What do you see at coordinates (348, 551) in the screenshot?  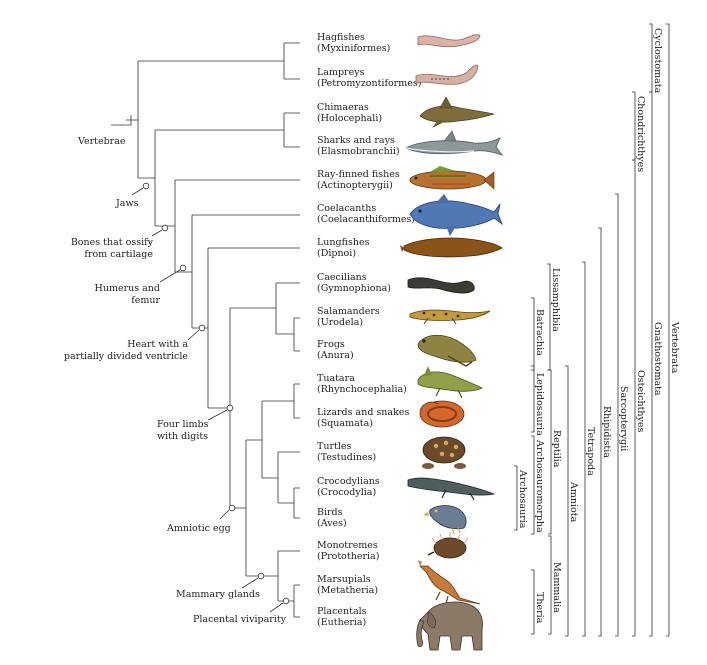 I see `taxon-label: Monotremes (Prototheria)` at bounding box center [348, 551].